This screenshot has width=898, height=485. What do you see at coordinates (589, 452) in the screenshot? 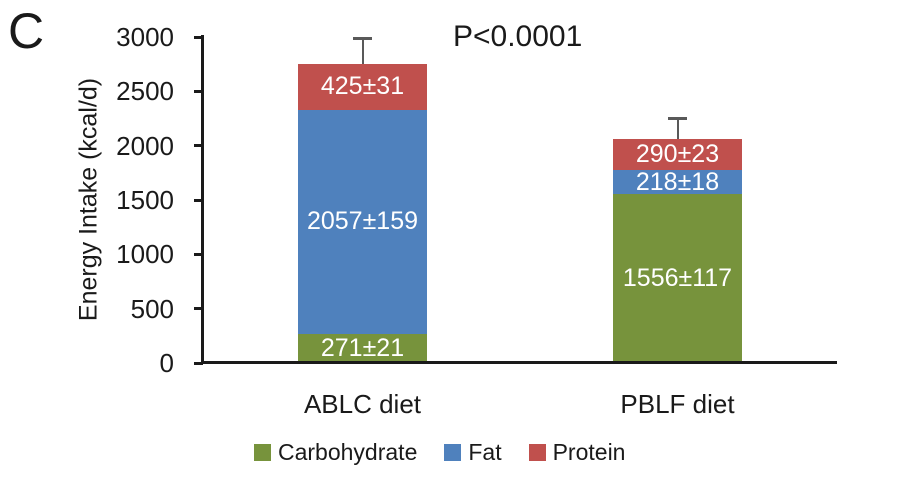
I see `legend-label: Protein` at bounding box center [589, 452].